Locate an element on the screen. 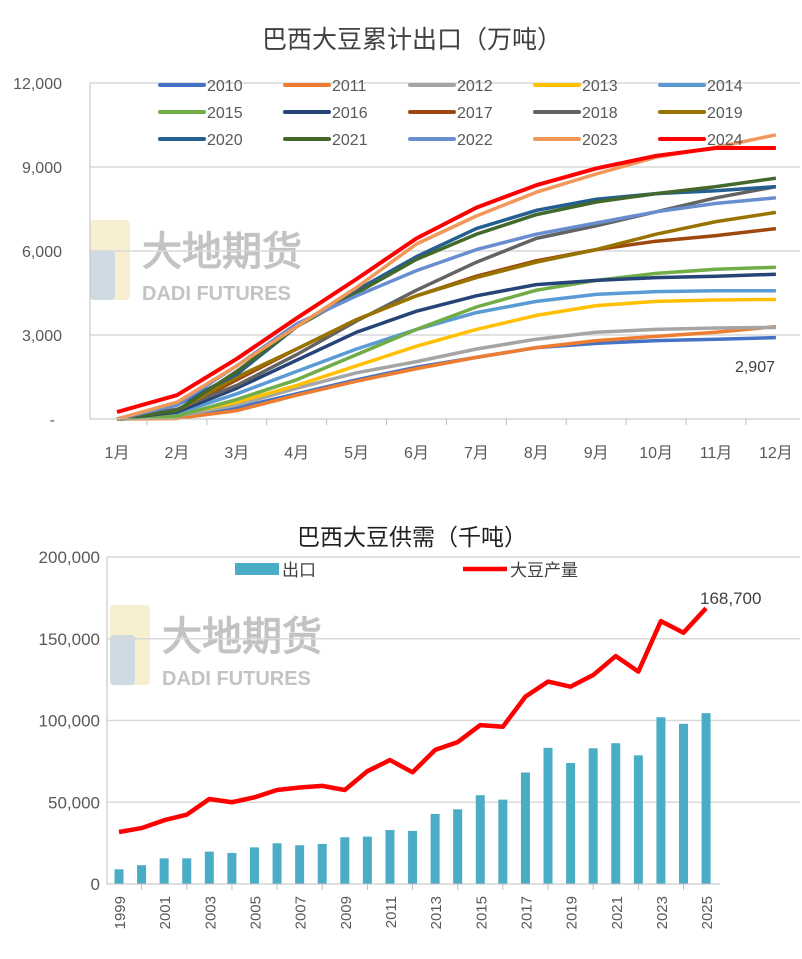 This screenshot has height=959, width=802. bar-2019 is located at coordinates (571, 823).